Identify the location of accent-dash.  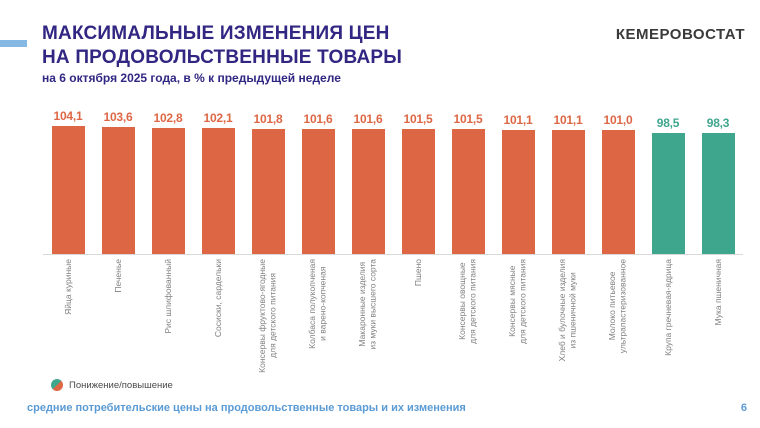
(13, 43).